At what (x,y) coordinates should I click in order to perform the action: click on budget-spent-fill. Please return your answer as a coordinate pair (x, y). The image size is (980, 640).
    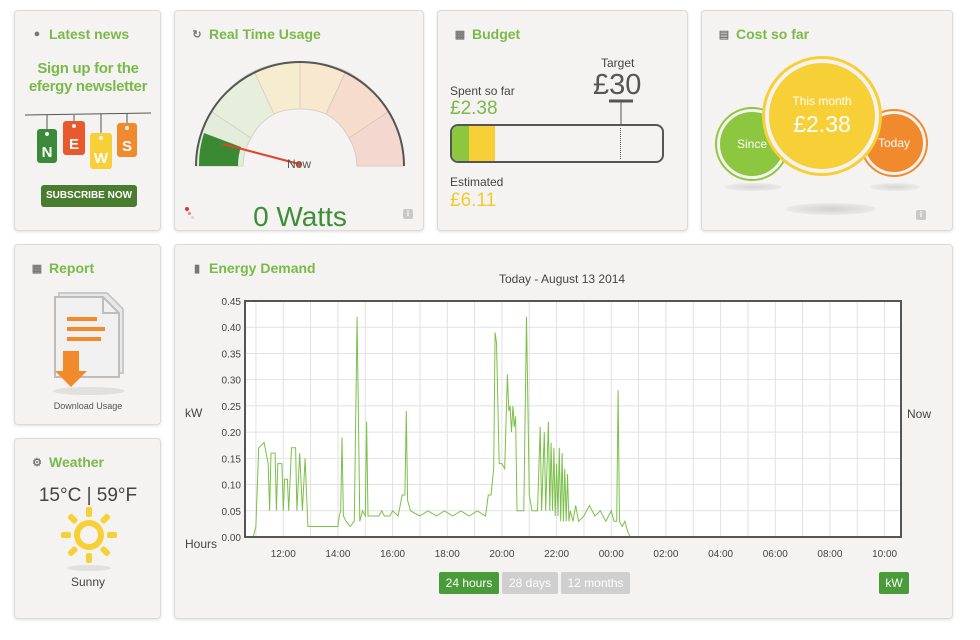
    Looking at the image, I should click on (460, 143).